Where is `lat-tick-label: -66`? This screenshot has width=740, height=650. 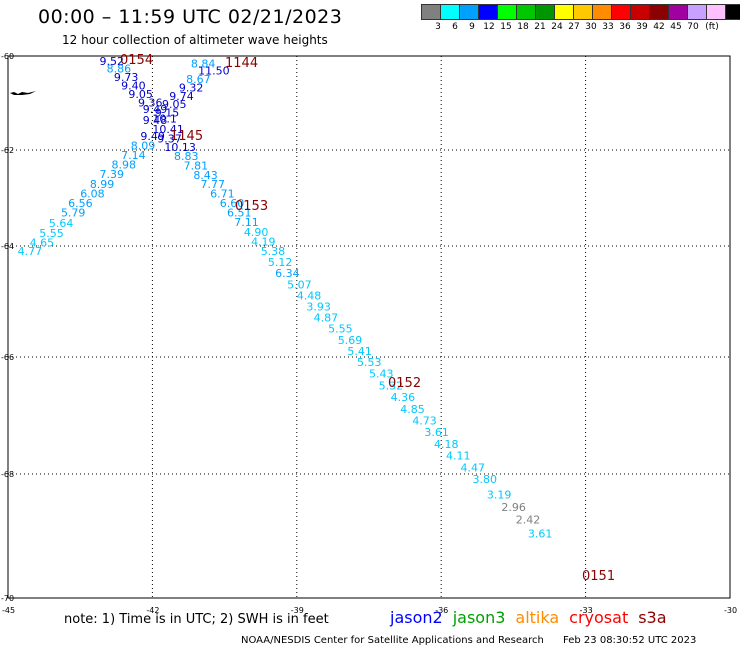 lat-tick-label: -66 is located at coordinates (7, 357).